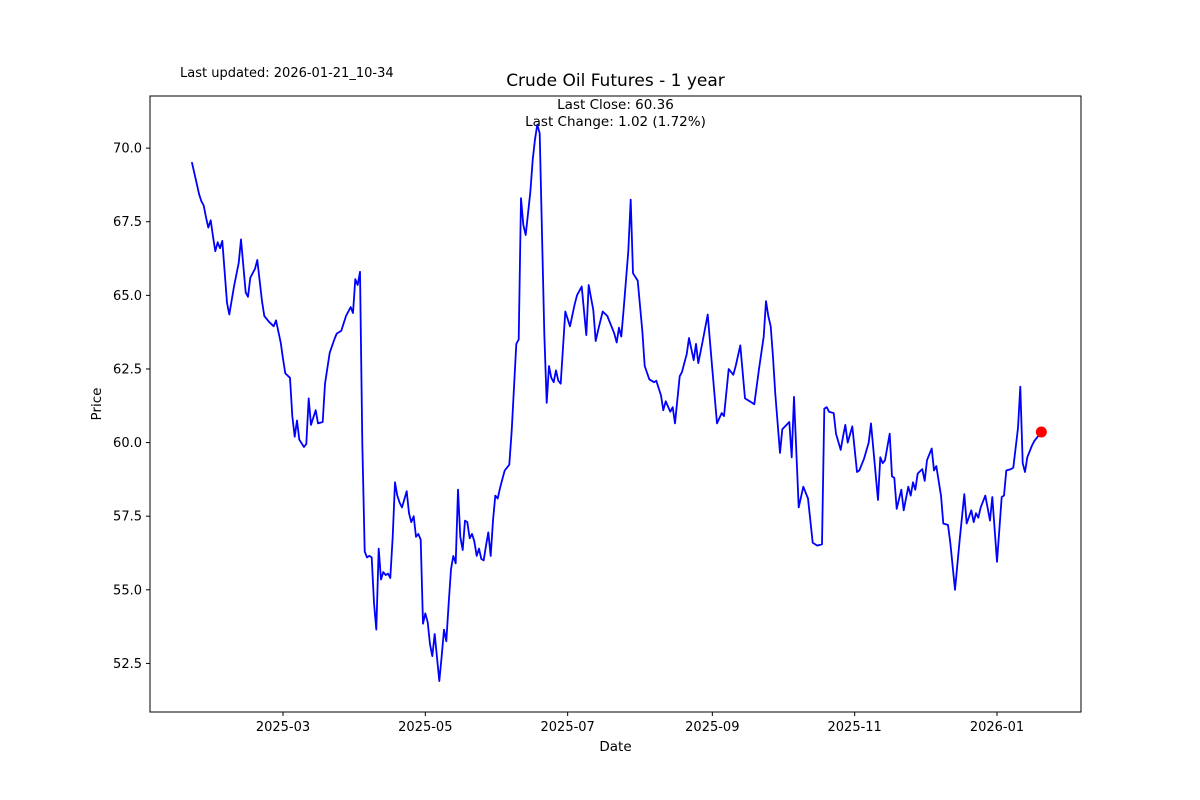 The image size is (1200, 800). What do you see at coordinates (712, 727) in the screenshot?
I see `x-tick-label: 2025-09` at bounding box center [712, 727].